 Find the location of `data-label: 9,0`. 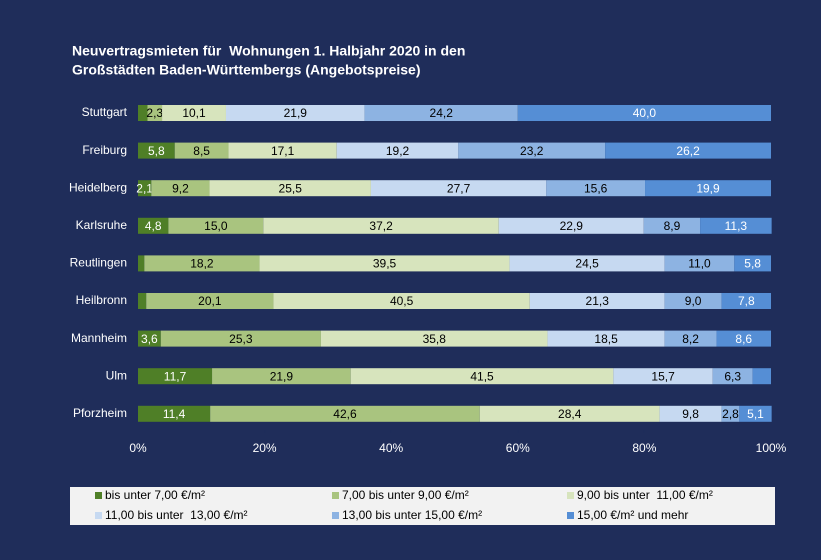

data-label: 9,0 is located at coordinates (693, 301).